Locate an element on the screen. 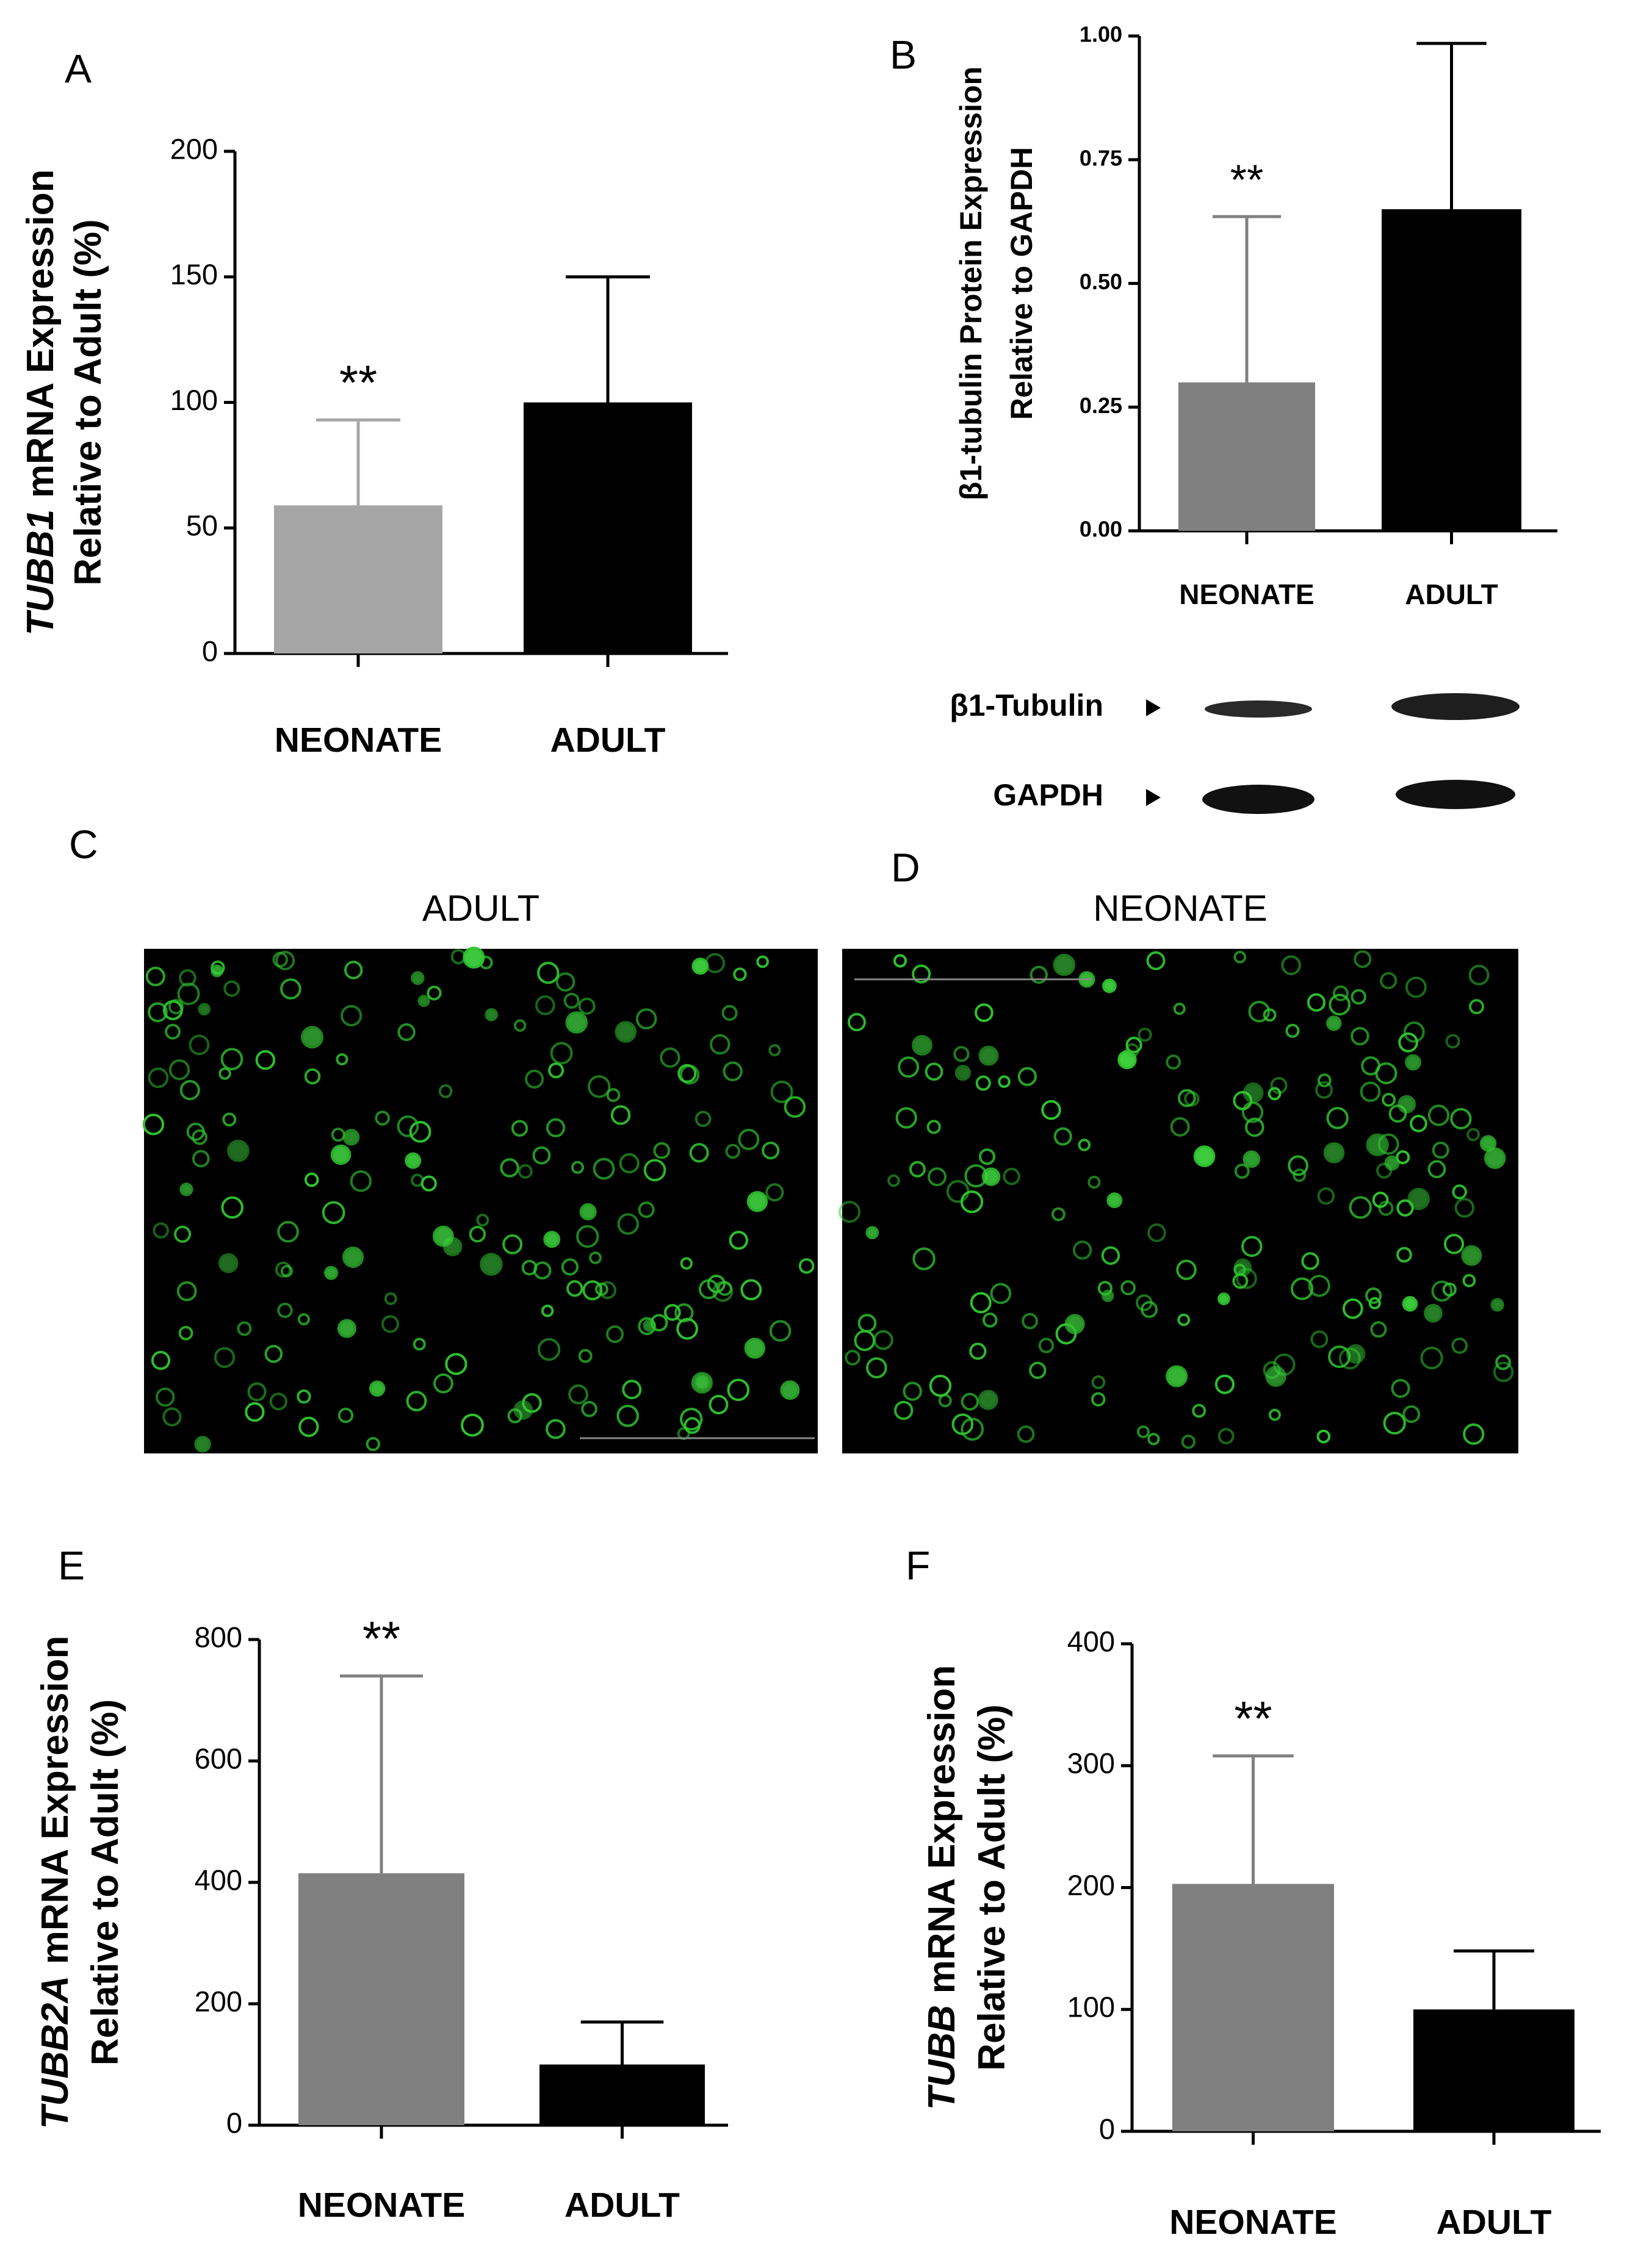  x-tick-label: NEONATE is located at coordinates (1247, 594).